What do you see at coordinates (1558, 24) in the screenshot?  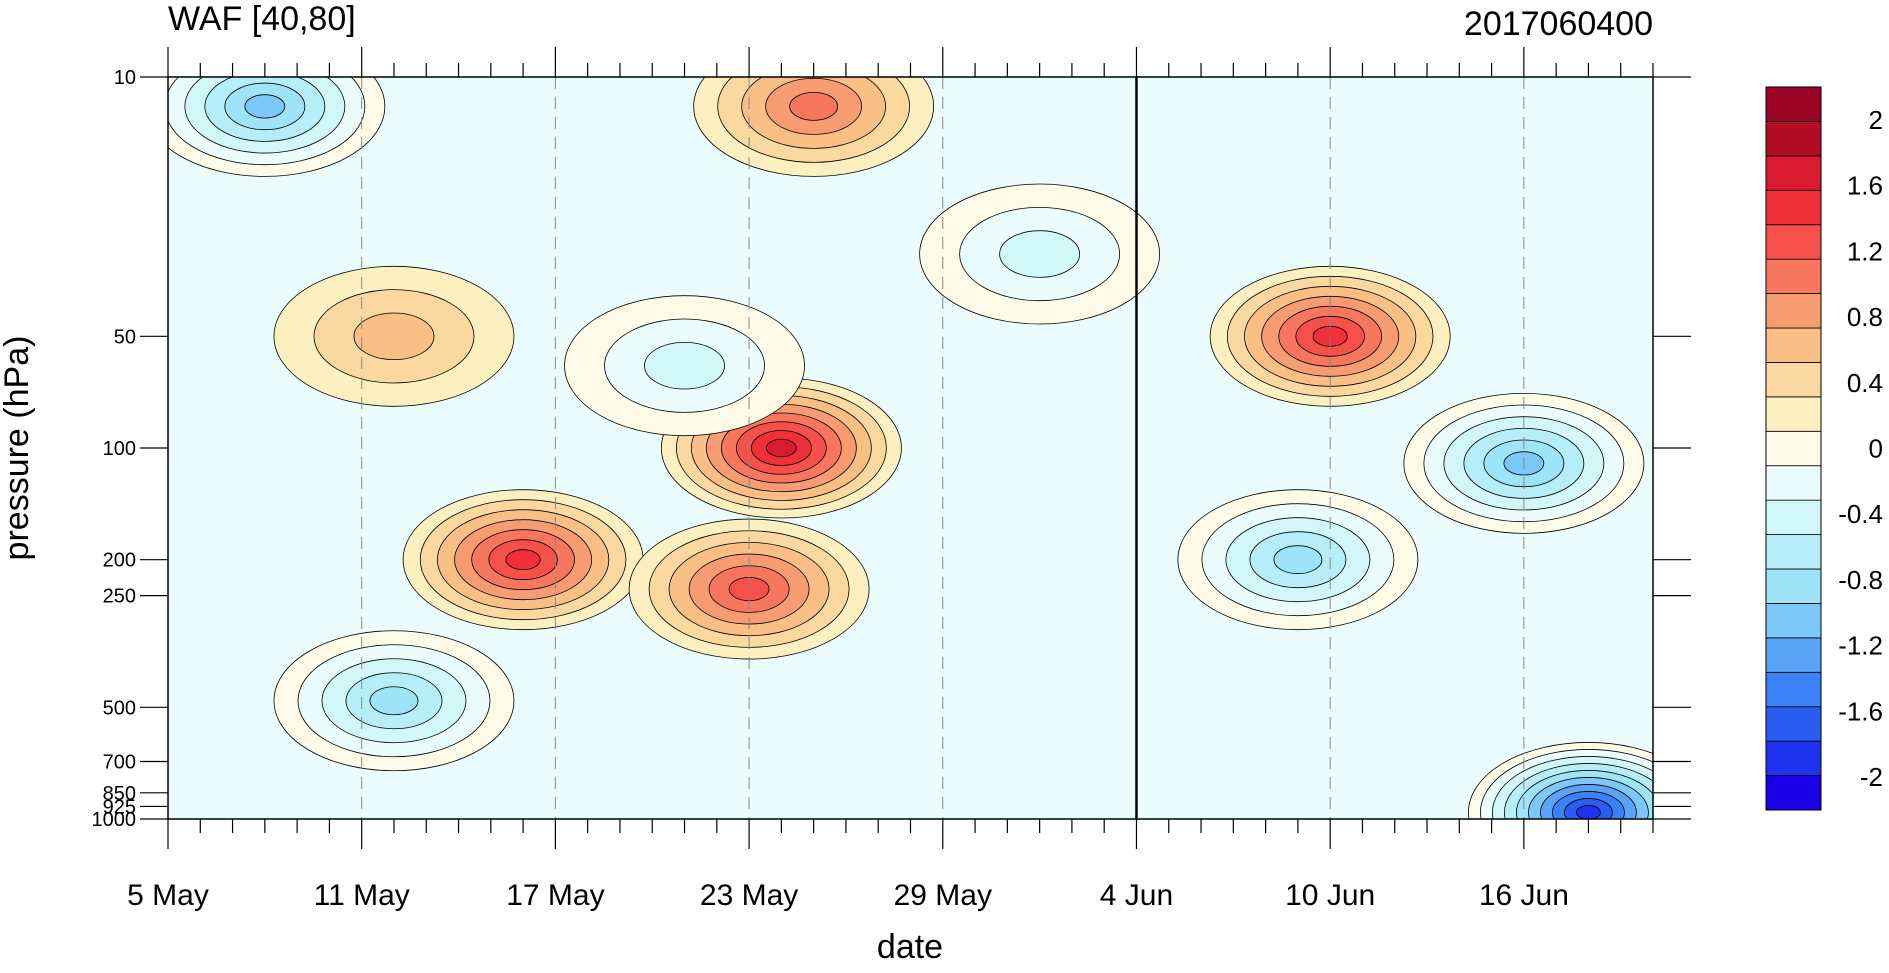 I see `chart-title-right: 2017060400` at bounding box center [1558, 24].